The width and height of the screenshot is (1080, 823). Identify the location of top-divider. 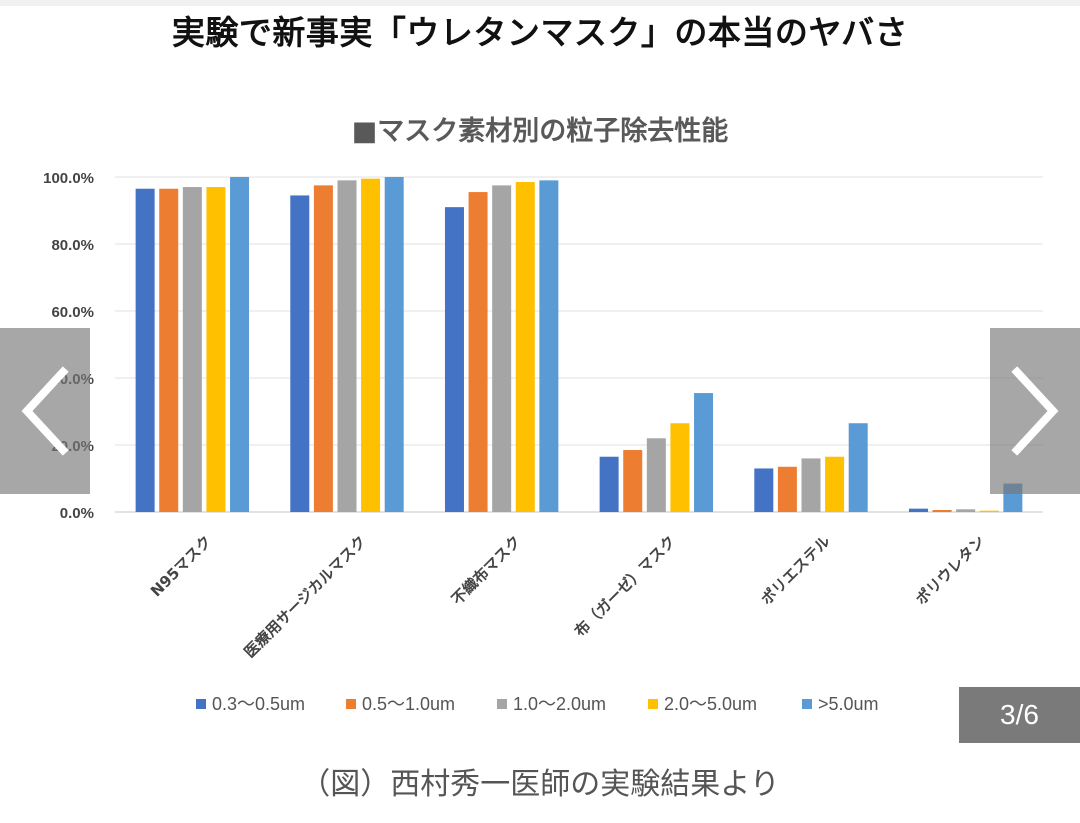
(540, 3).